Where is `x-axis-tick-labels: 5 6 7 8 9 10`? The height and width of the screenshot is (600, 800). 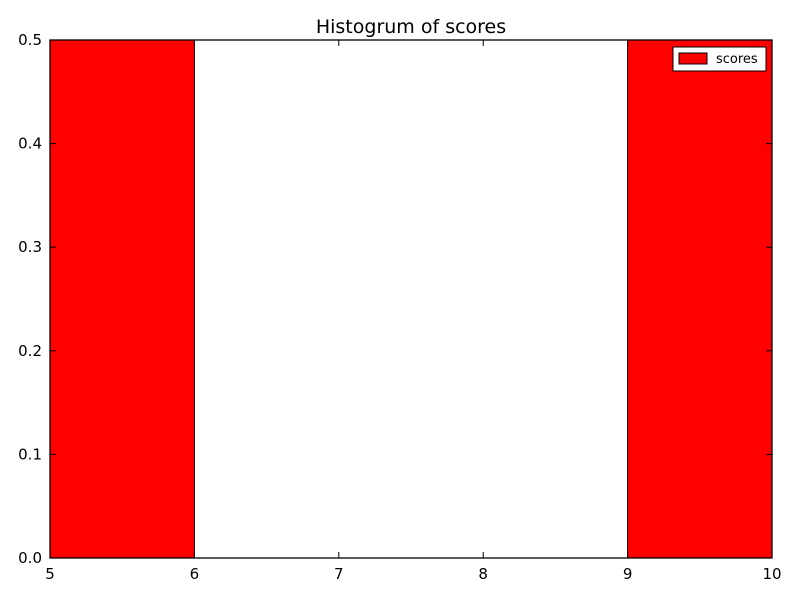 x-axis-tick-labels: 5 6 7 8 9 10 is located at coordinates (413, 574).